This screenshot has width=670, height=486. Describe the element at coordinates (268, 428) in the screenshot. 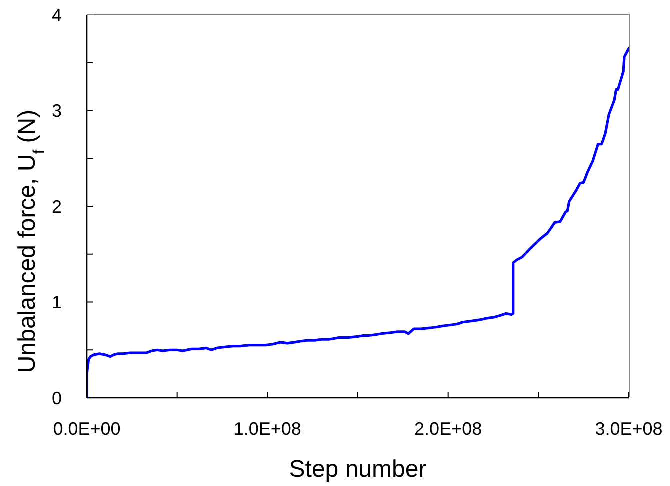

I see `x-tick-label: 1.0E+08` at that location.